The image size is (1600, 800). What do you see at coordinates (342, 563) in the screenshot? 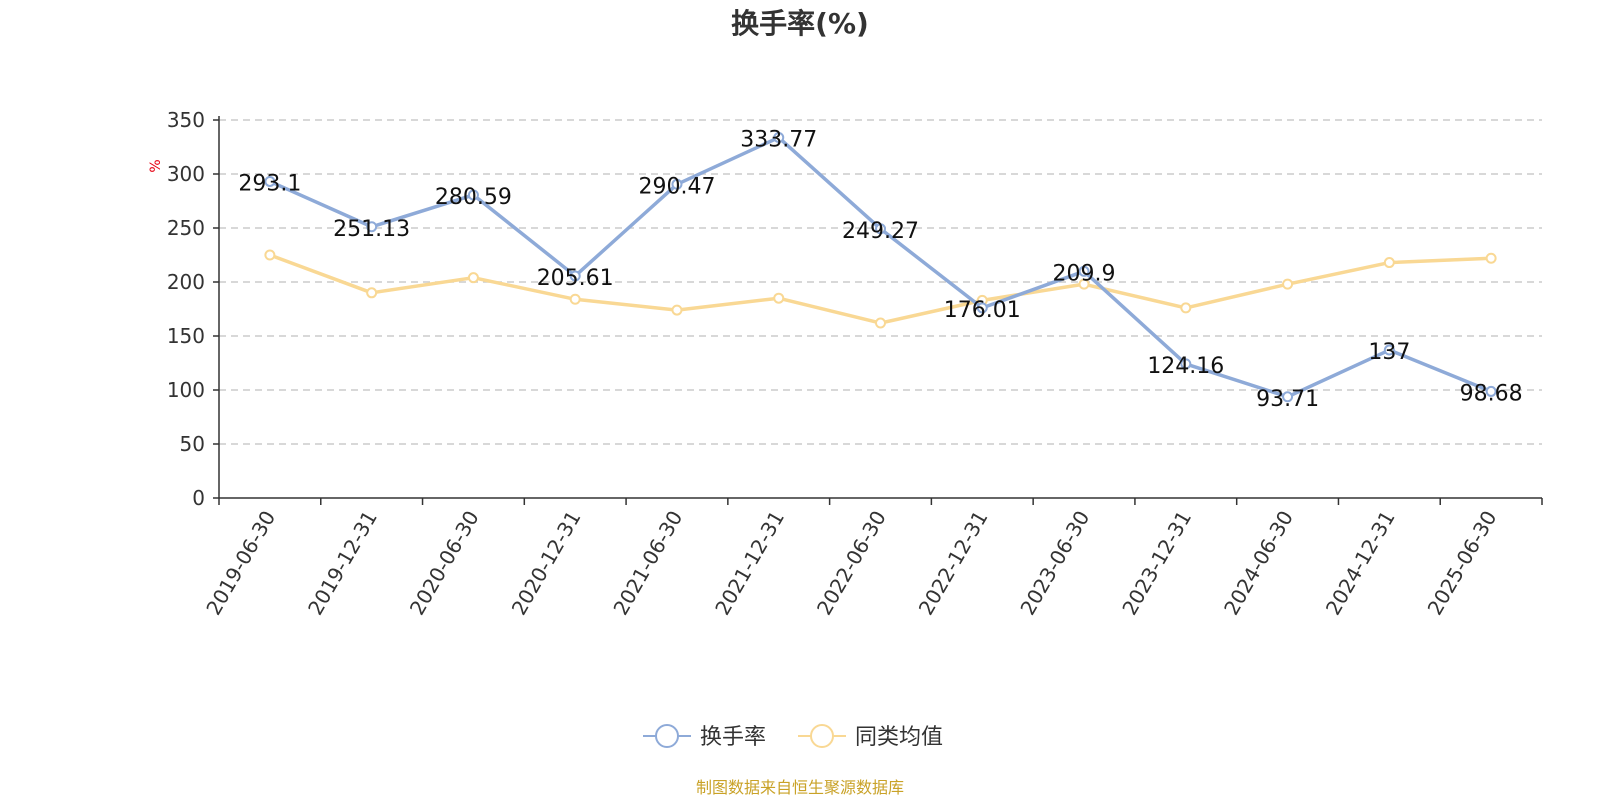
I see `x-tick-label: 2019-12-31` at bounding box center [342, 563].